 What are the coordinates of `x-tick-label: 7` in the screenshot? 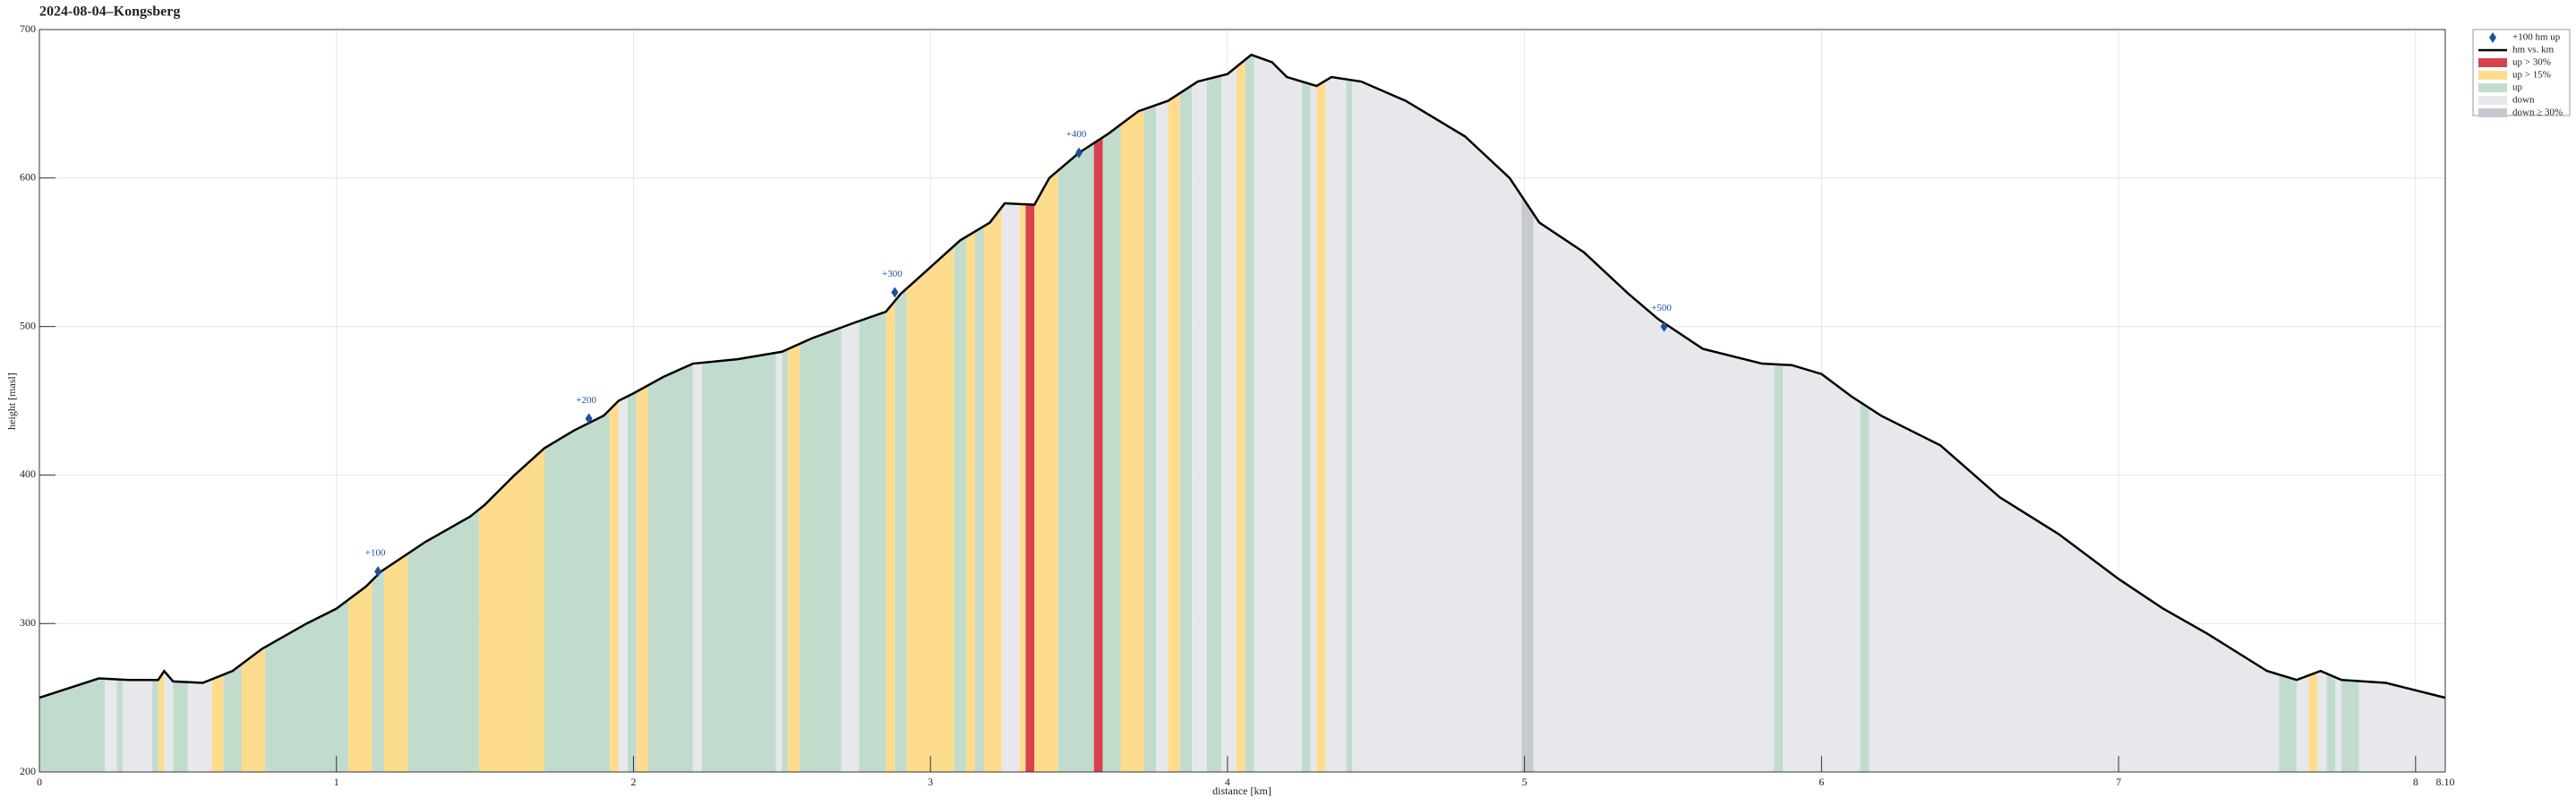 It's located at (2118, 782).